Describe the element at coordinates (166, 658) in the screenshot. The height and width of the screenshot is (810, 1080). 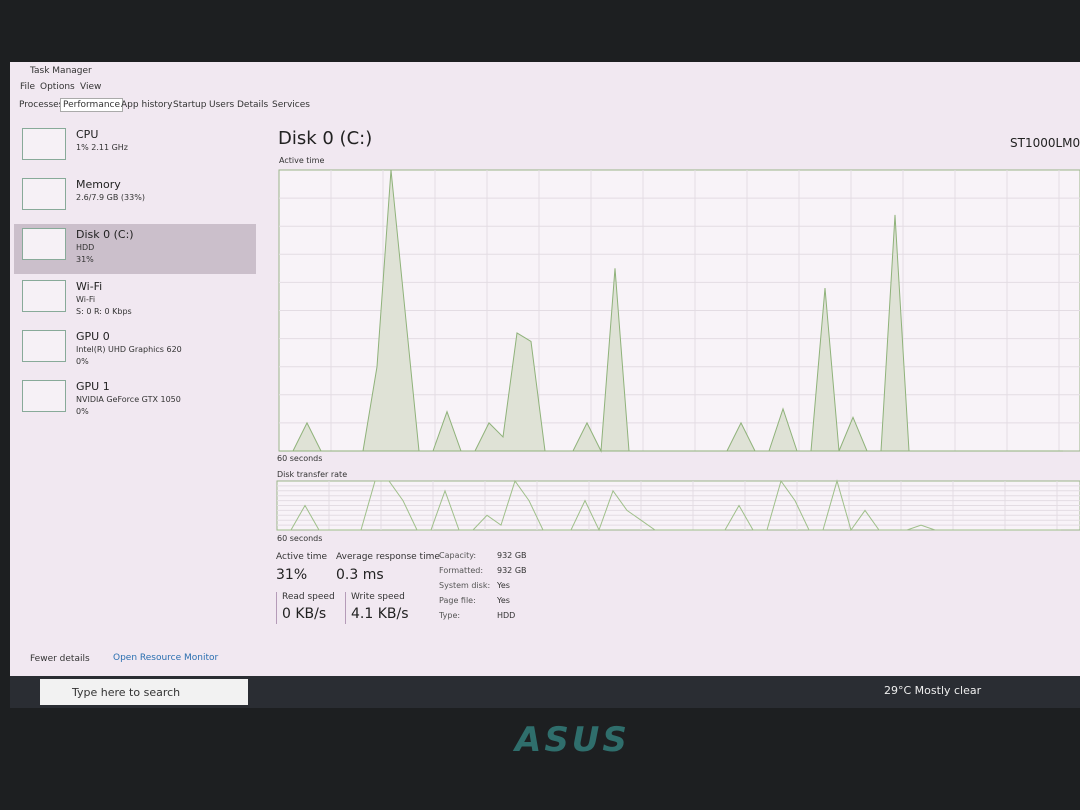
I see `resource-monitor-link: Open Resource Monitor` at that location.